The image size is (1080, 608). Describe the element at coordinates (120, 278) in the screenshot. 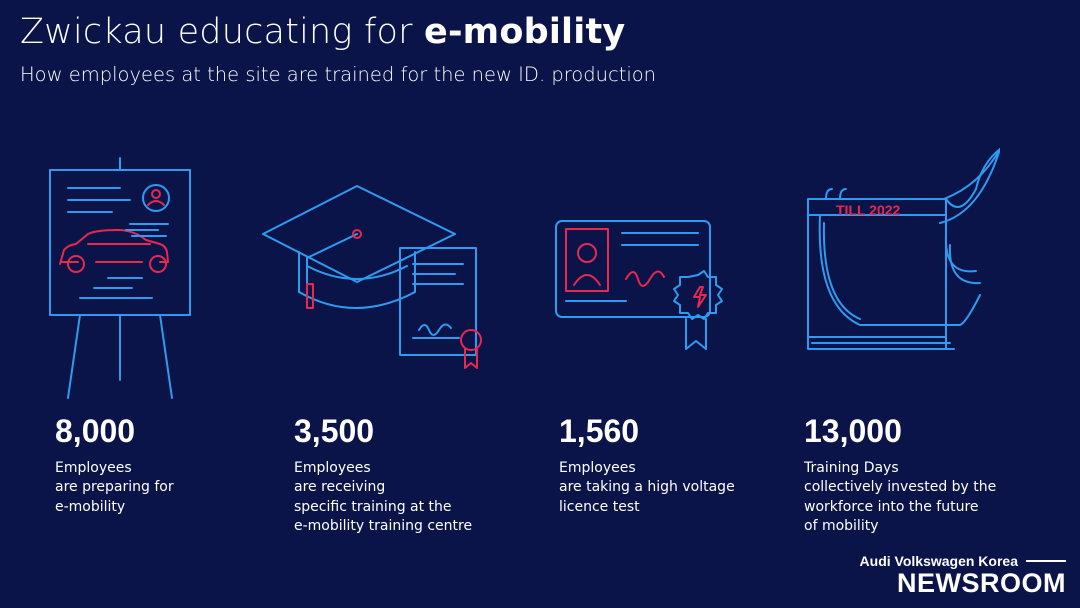

I see `presentation-easel-car-icon` at that location.